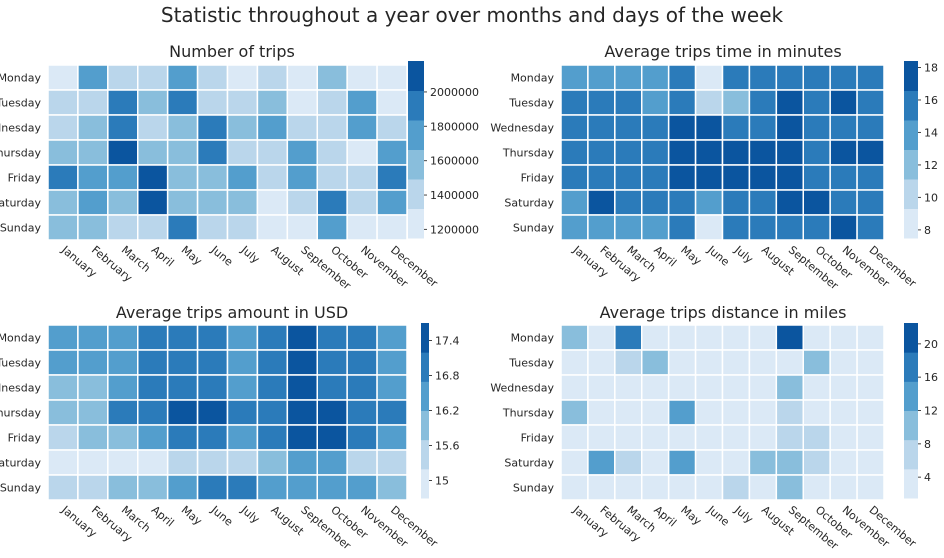  I want to click on y-tick-label: Friday, so click(25, 178).